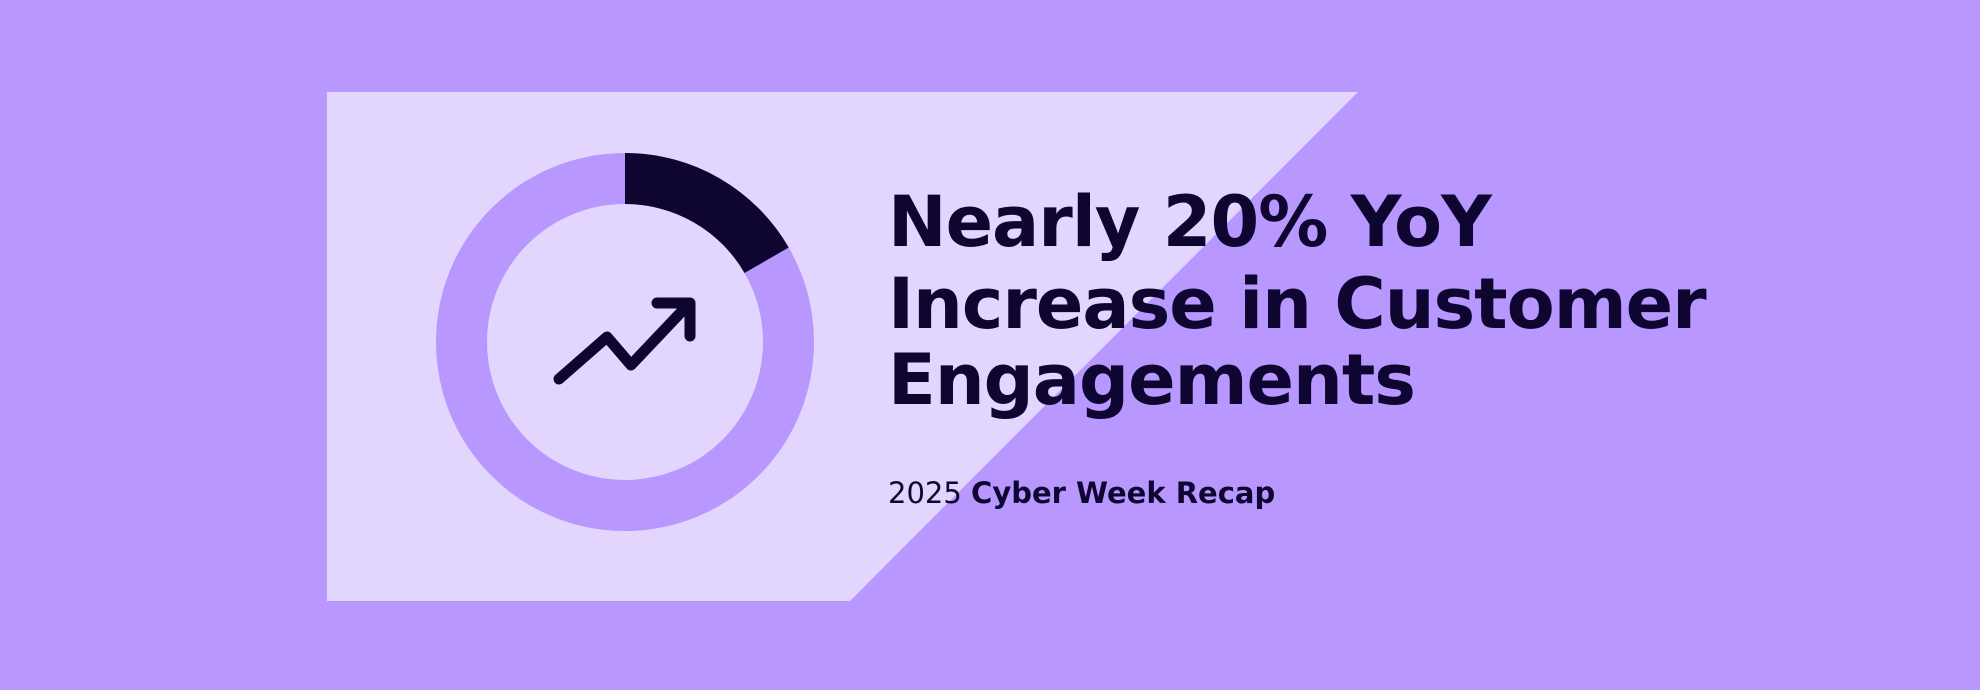 The height and width of the screenshot is (690, 1980). I want to click on subtitle: 2025 Cyber Week Recap, so click(1081, 493).